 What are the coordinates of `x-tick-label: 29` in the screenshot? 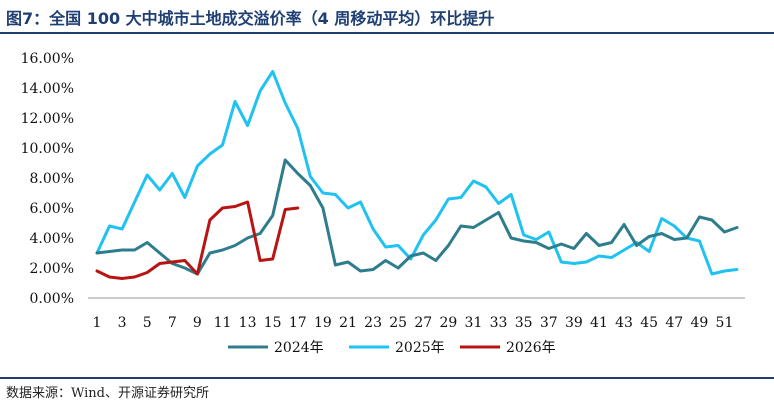 It's located at (448, 323).